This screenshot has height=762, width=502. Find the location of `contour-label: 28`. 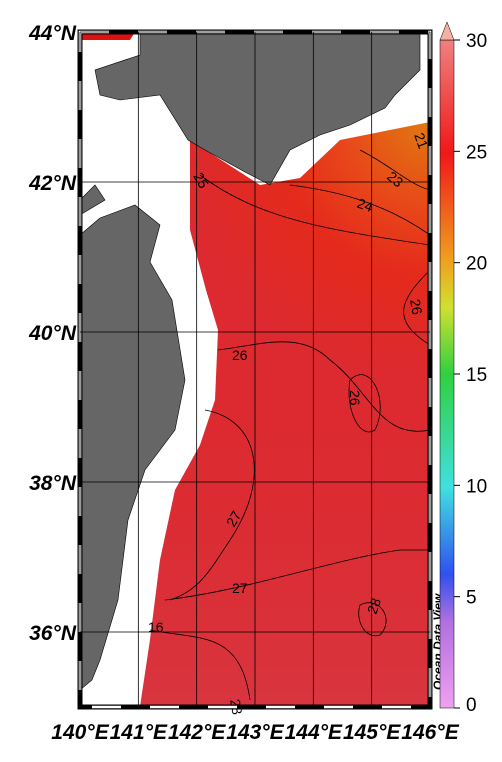

contour-label: 28 is located at coordinates (374, 606).